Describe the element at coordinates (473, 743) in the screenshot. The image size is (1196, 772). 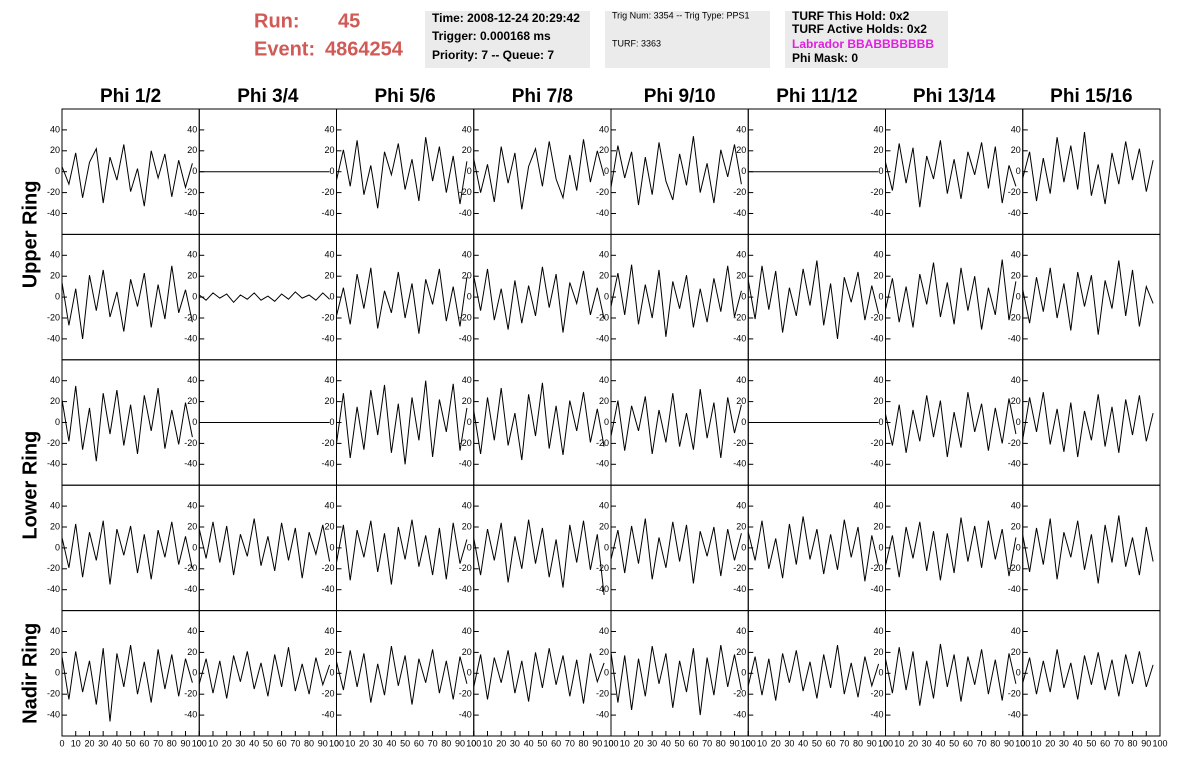
I see `x-tick-label: 100` at that location.